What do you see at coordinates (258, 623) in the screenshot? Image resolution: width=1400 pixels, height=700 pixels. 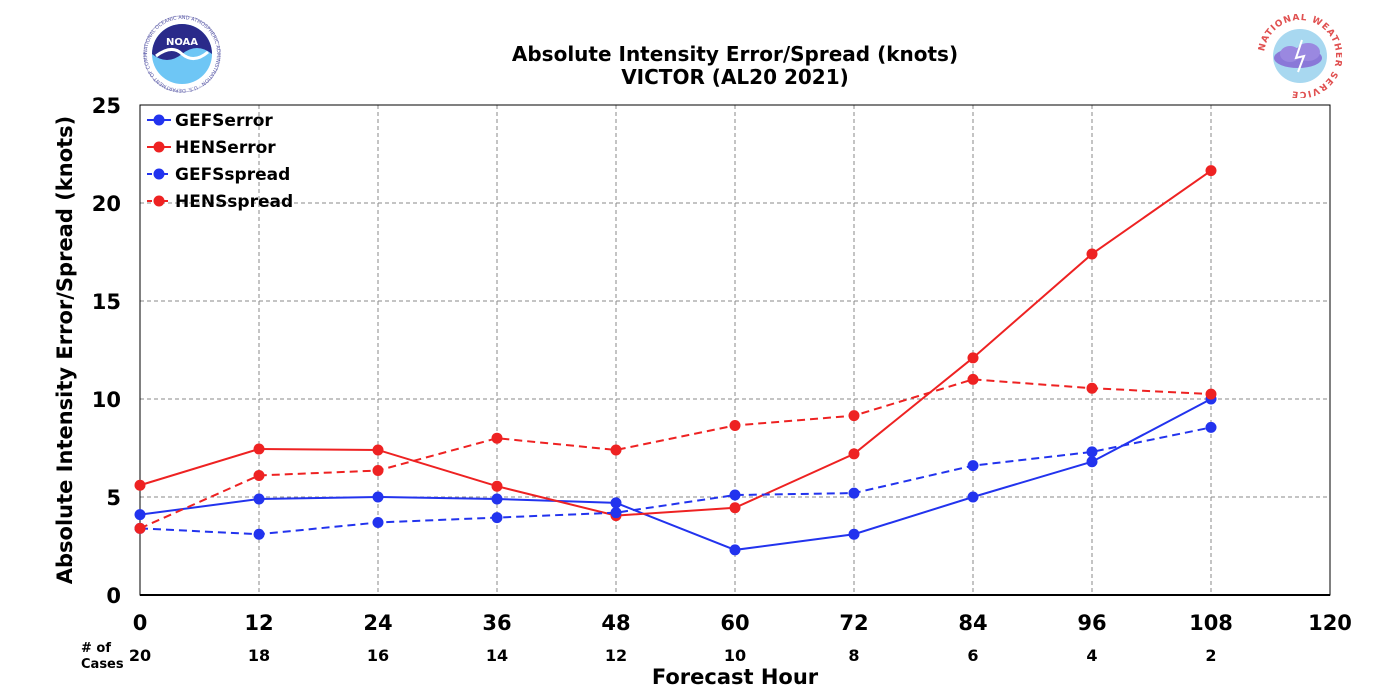 I see `x-tick-label: 12` at bounding box center [258, 623].